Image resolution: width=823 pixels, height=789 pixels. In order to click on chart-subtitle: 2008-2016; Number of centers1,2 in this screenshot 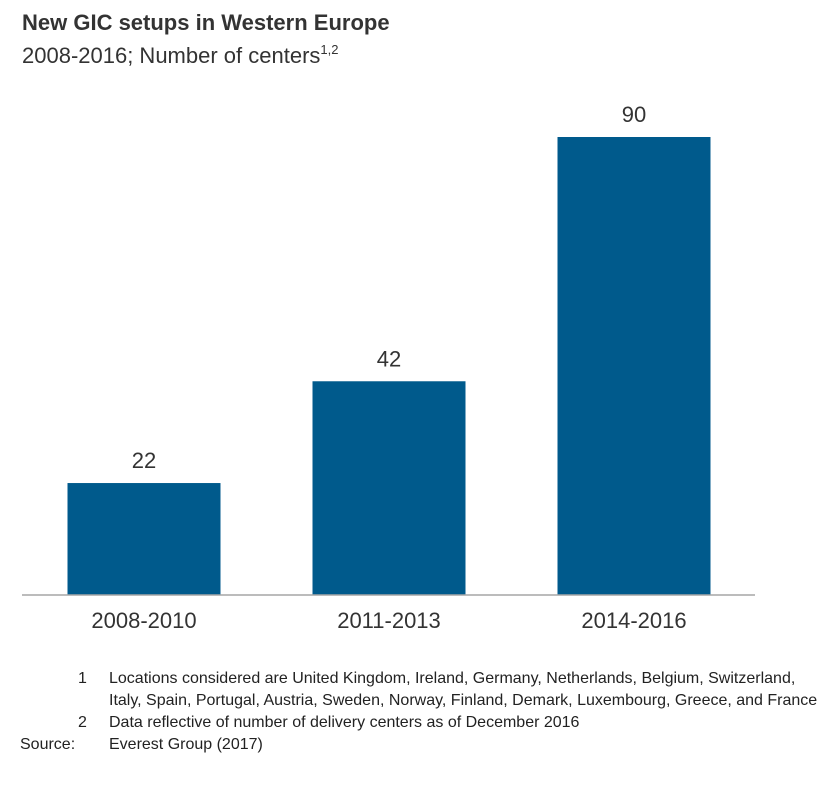, I will do `click(180, 56)`.